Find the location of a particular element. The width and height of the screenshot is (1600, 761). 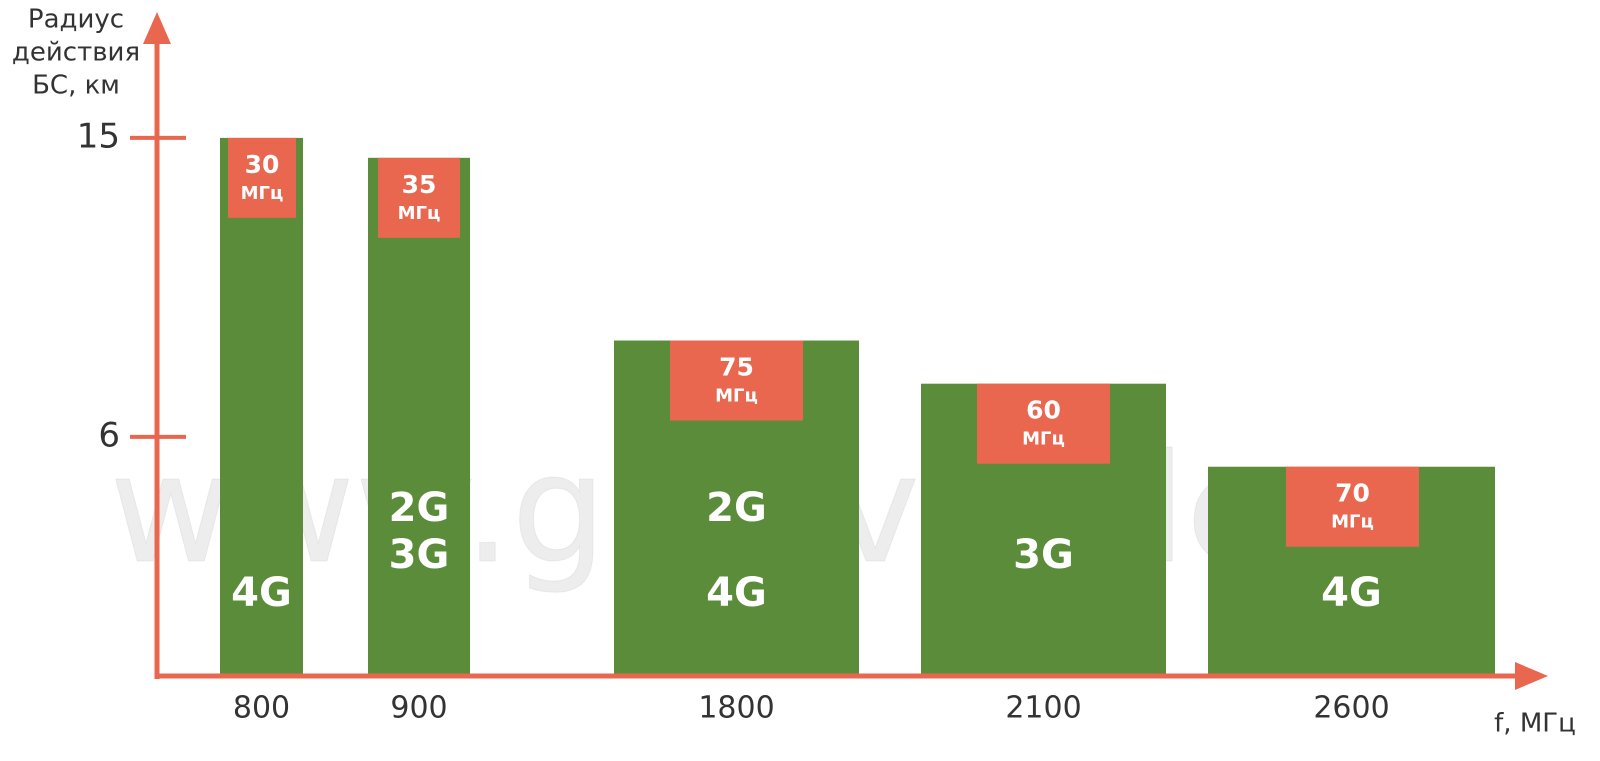

y-tick-label: 15 is located at coordinates (98, 136).